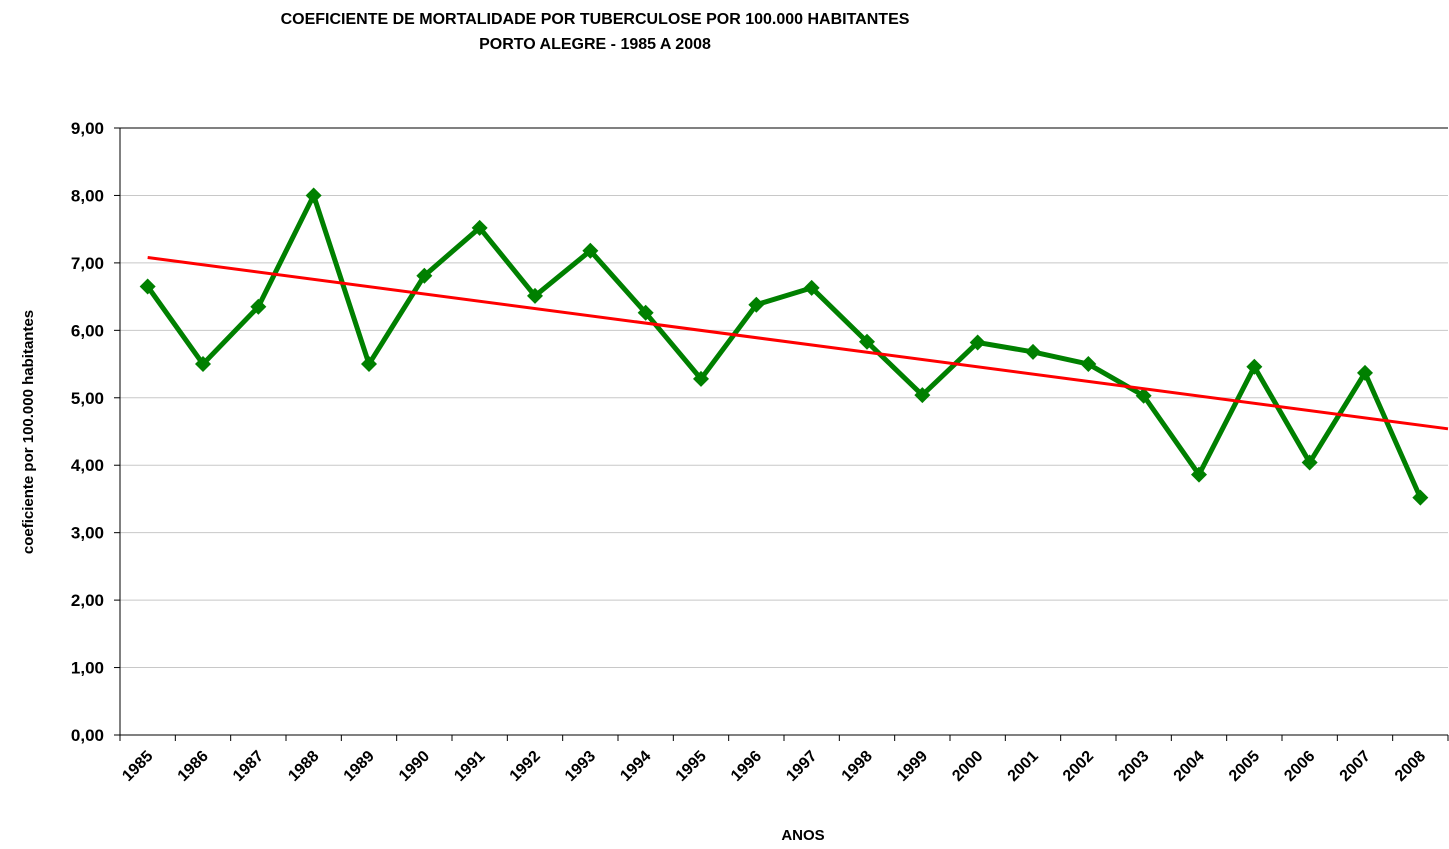 The width and height of the screenshot is (1449, 849). I want to click on x-tick-label: 2005, so click(1244, 766).